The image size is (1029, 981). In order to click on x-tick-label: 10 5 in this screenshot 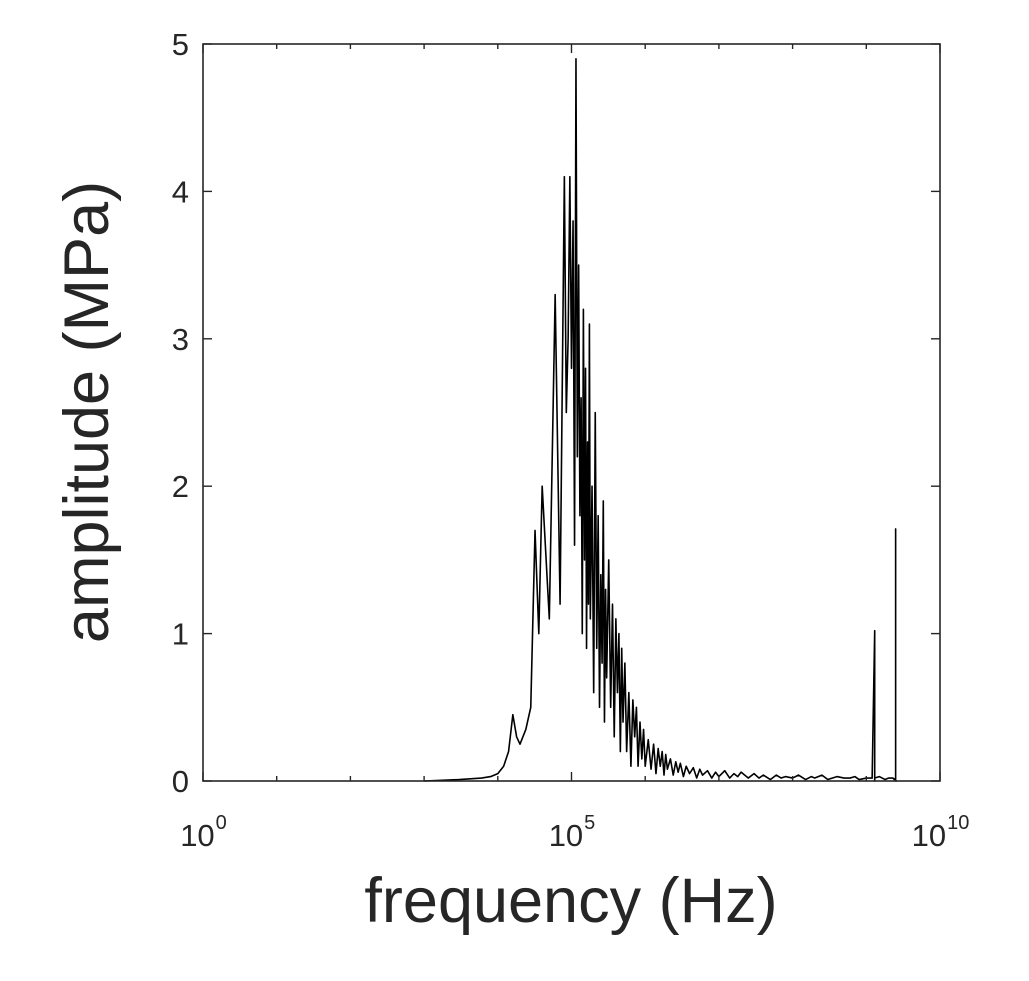, I will do `click(572, 832)`.